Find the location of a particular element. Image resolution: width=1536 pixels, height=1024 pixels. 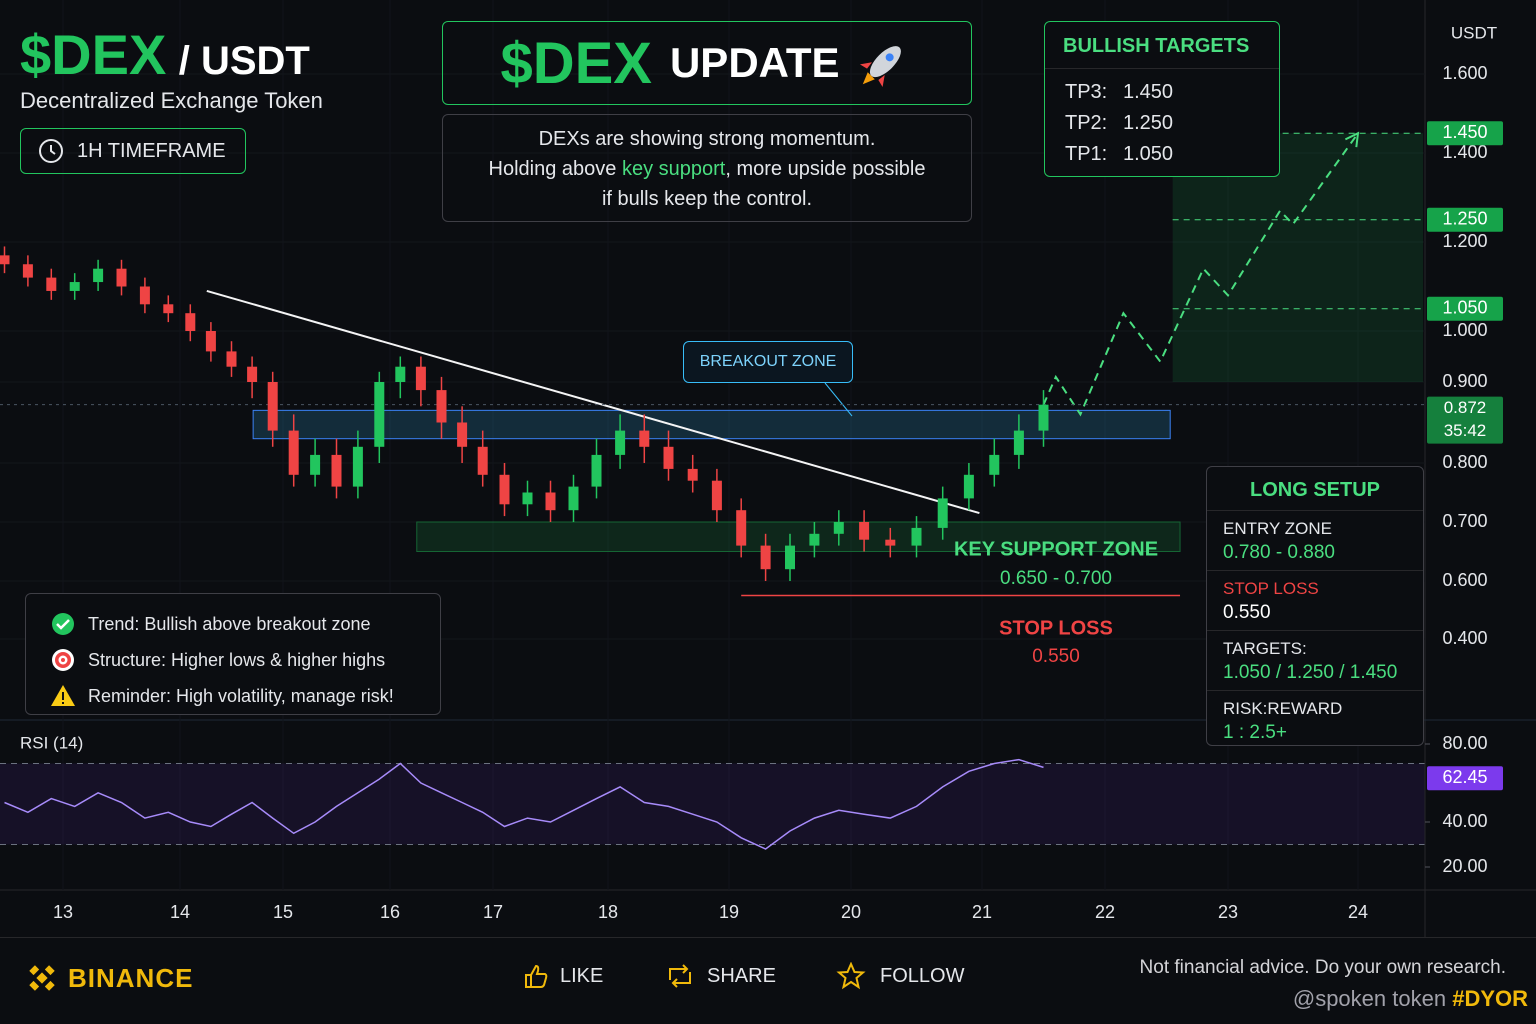

y-tick-label: 1.600 is located at coordinates (1464, 73).